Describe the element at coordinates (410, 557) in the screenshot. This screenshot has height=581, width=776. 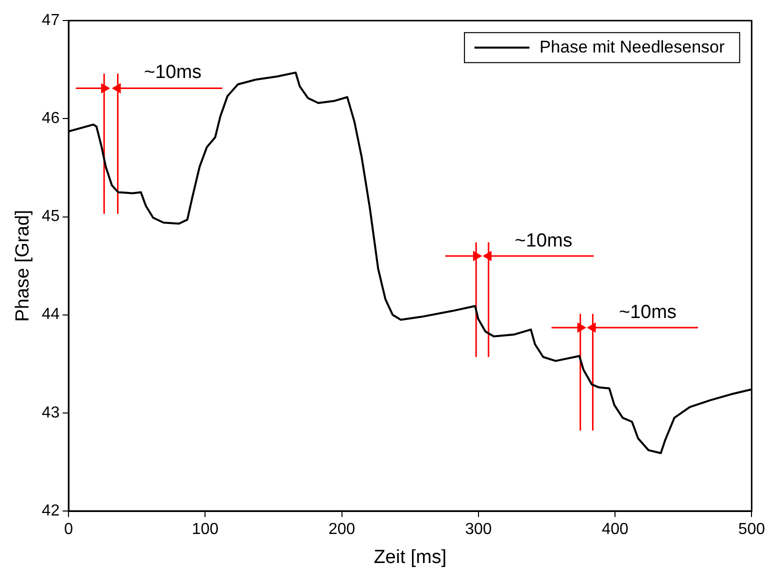
I see `x-axis-title: Zeit [ms]` at that location.